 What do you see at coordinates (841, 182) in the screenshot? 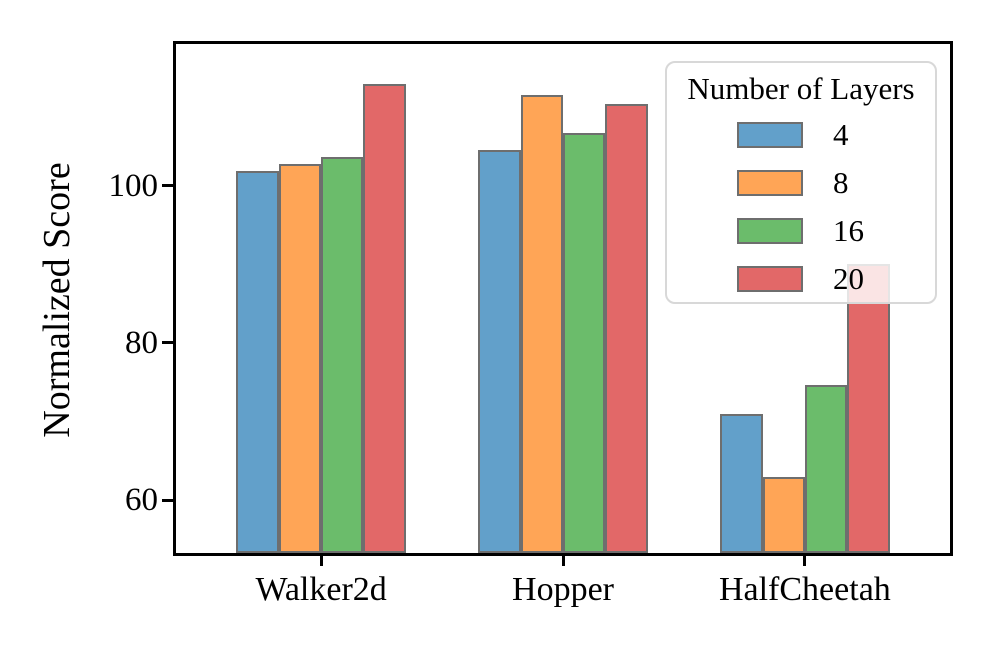
I see `legend-label-8: 8` at bounding box center [841, 182].